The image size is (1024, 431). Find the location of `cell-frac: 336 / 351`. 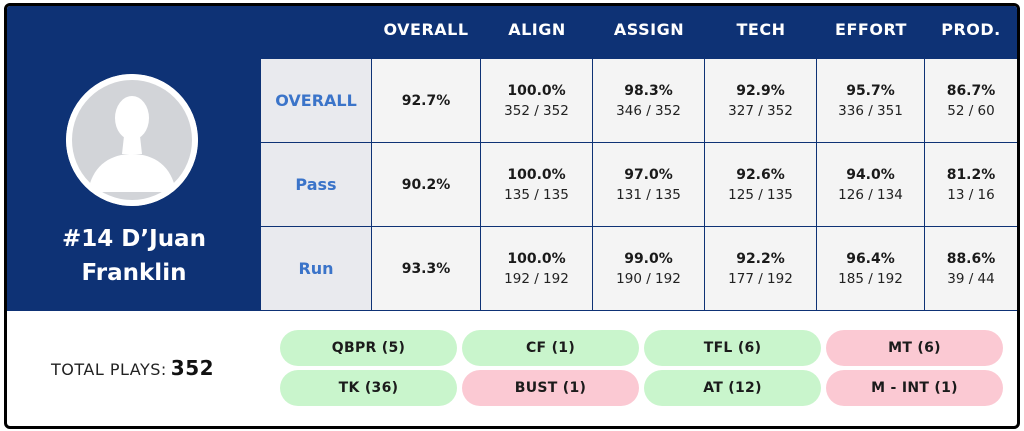

cell-frac: 336 / 351 is located at coordinates (870, 110).